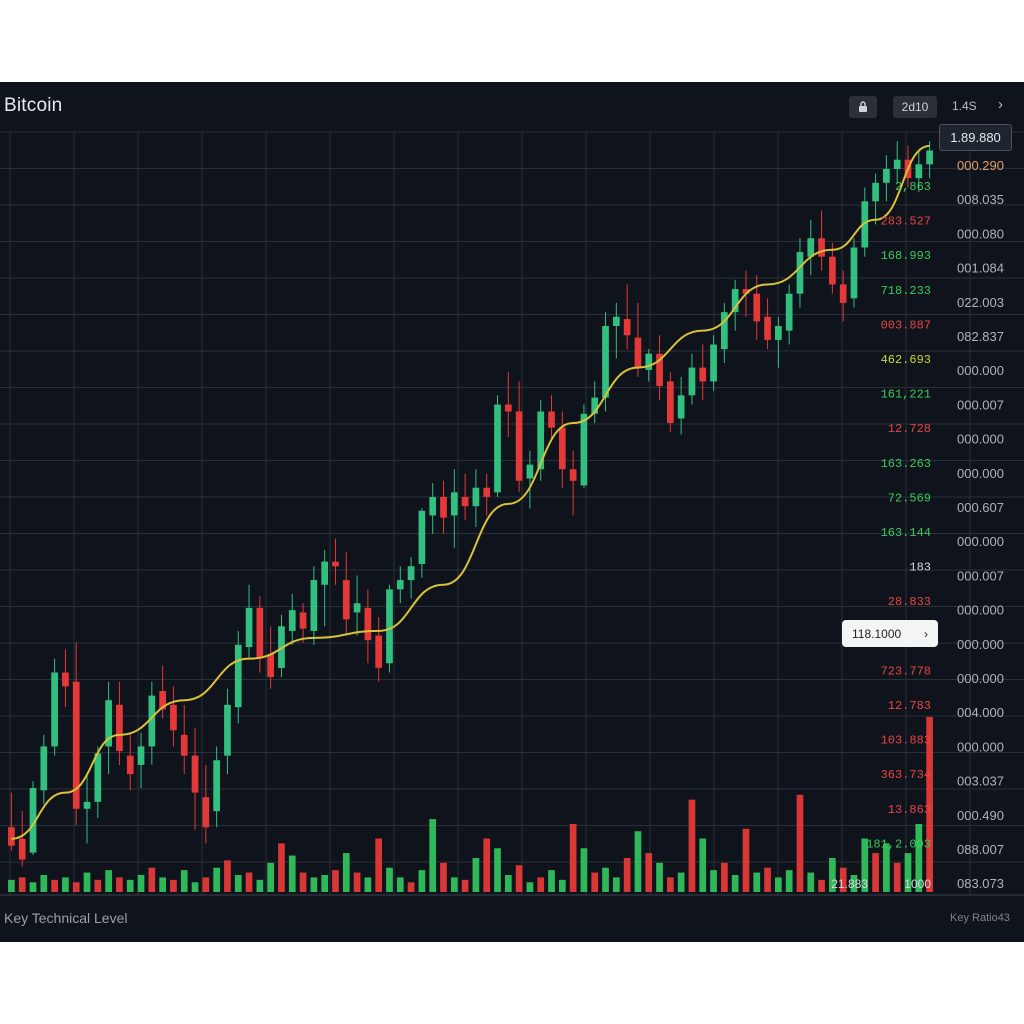 Image resolution: width=1024 pixels, height=1024 pixels. What do you see at coordinates (909, 429) in the screenshot?
I see `price-axis-label: 12.728` at bounding box center [909, 429].